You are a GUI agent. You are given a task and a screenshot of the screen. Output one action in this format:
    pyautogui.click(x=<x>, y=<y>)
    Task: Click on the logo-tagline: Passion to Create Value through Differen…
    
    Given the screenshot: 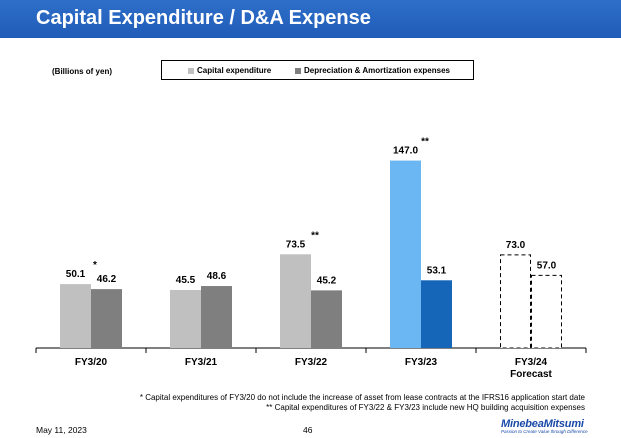 What is the action you would take?
    pyautogui.click(x=544, y=431)
    